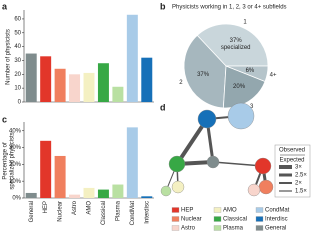 The height and width of the screenshot is (240, 320). I want to click on slice-value-label: 20%, so click(239, 87).